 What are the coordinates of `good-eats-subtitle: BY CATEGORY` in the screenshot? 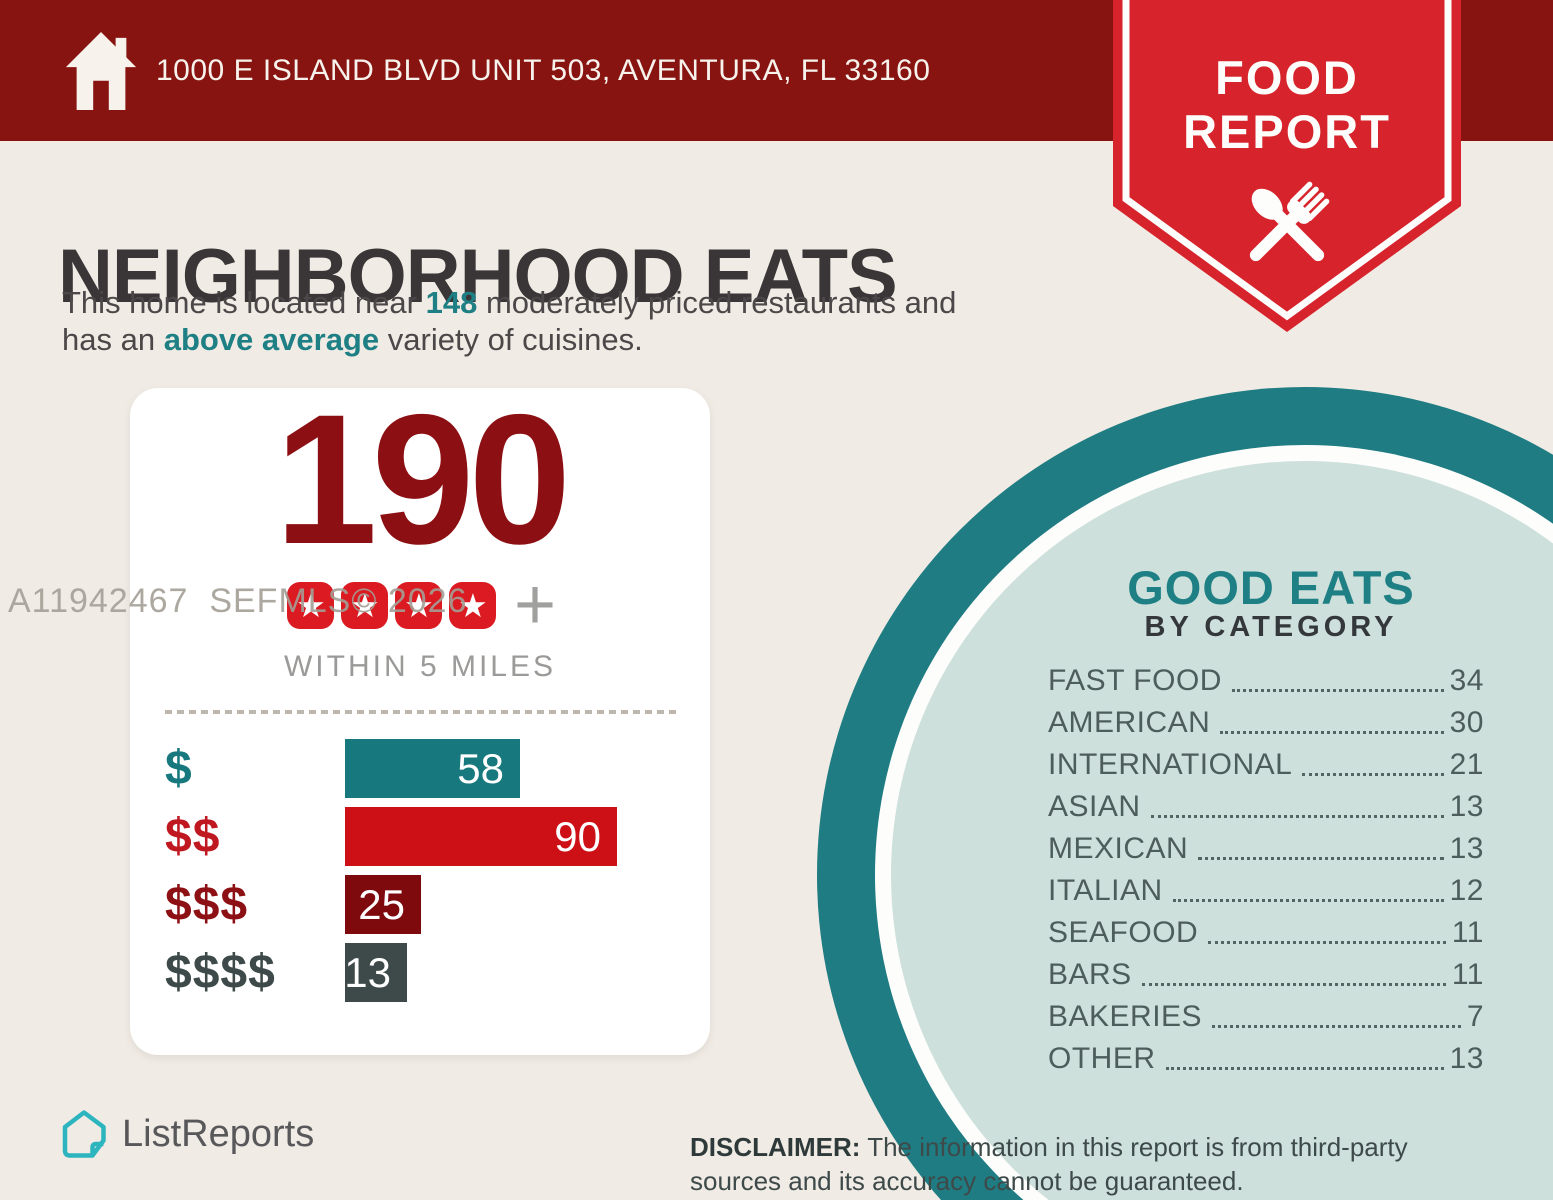 It's located at (1271, 627).